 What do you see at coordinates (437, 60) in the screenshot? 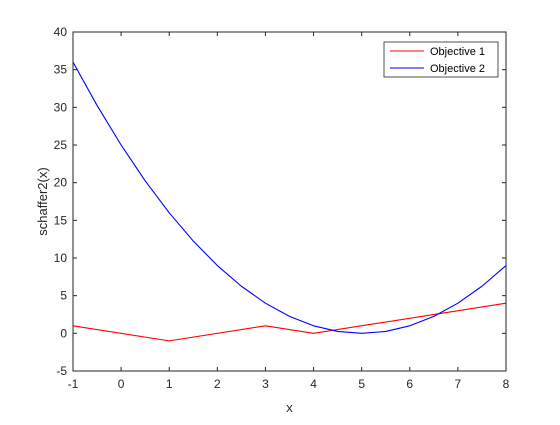
I see `legend-items: Objective 1 Objective 2` at bounding box center [437, 60].